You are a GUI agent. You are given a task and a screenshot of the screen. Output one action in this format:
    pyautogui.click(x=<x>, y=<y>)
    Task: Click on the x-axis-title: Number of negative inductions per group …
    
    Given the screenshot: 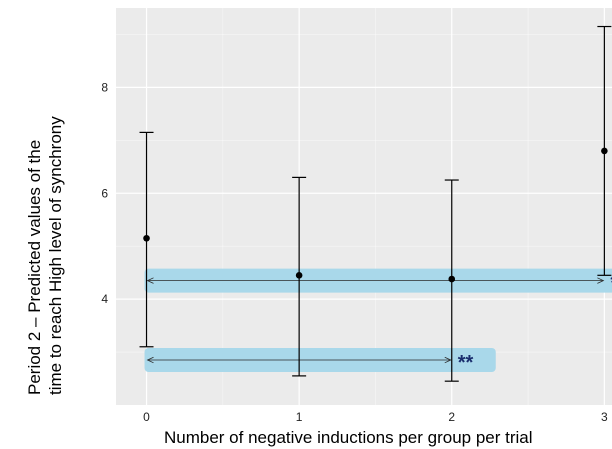 What is the action you would take?
    pyautogui.click(x=348, y=437)
    